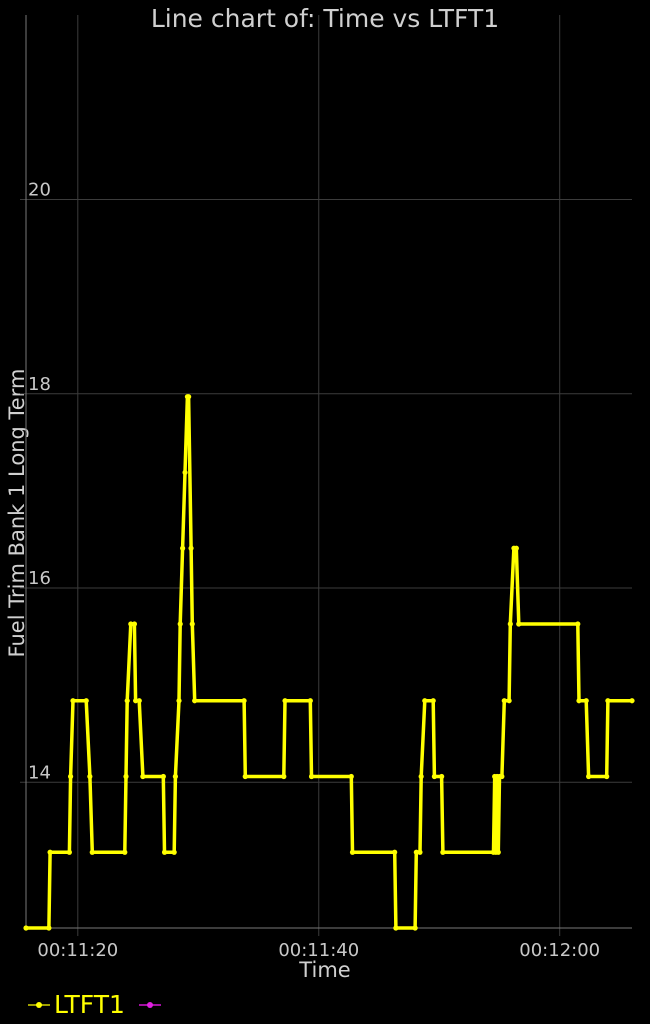 The width and height of the screenshot is (650, 1024). I want to click on legend-marker-ltft1, so click(39, 1005).